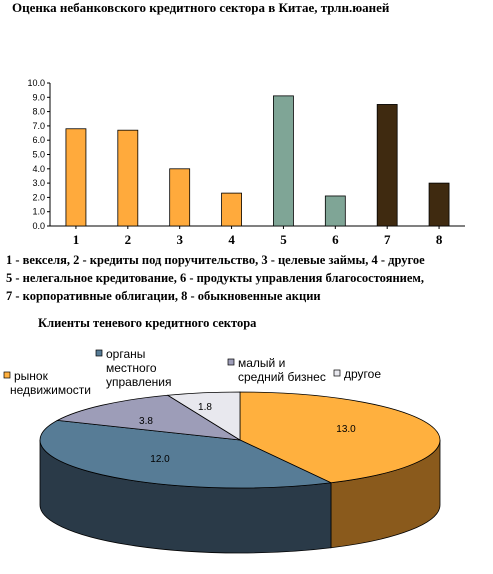  I want to click on y-tick-label: 2.0, so click(38, 197).